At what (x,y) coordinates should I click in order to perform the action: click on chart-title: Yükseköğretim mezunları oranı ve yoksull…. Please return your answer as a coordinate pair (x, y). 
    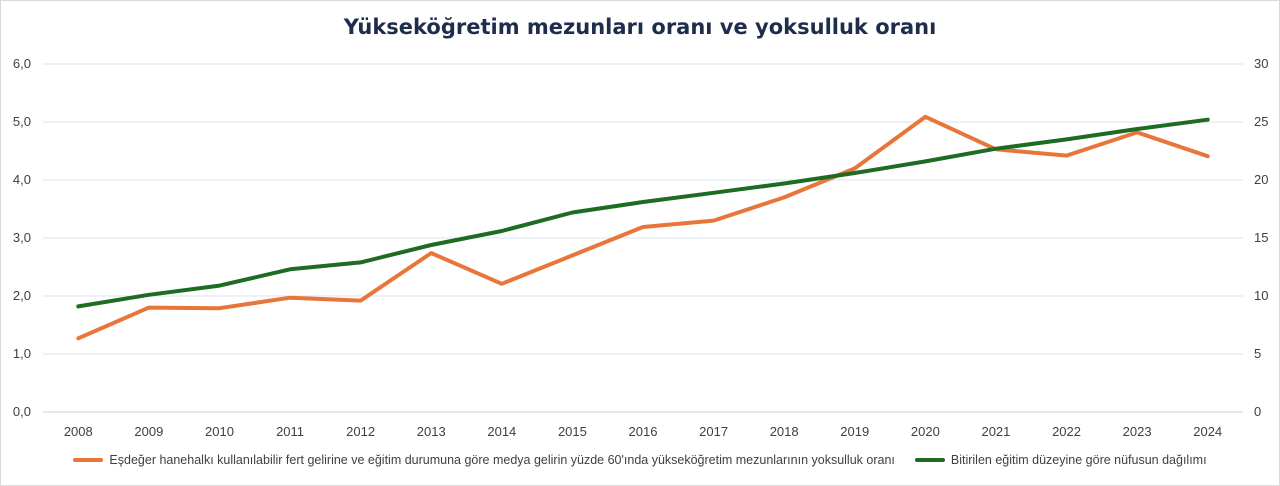
    Looking at the image, I should click on (640, 27).